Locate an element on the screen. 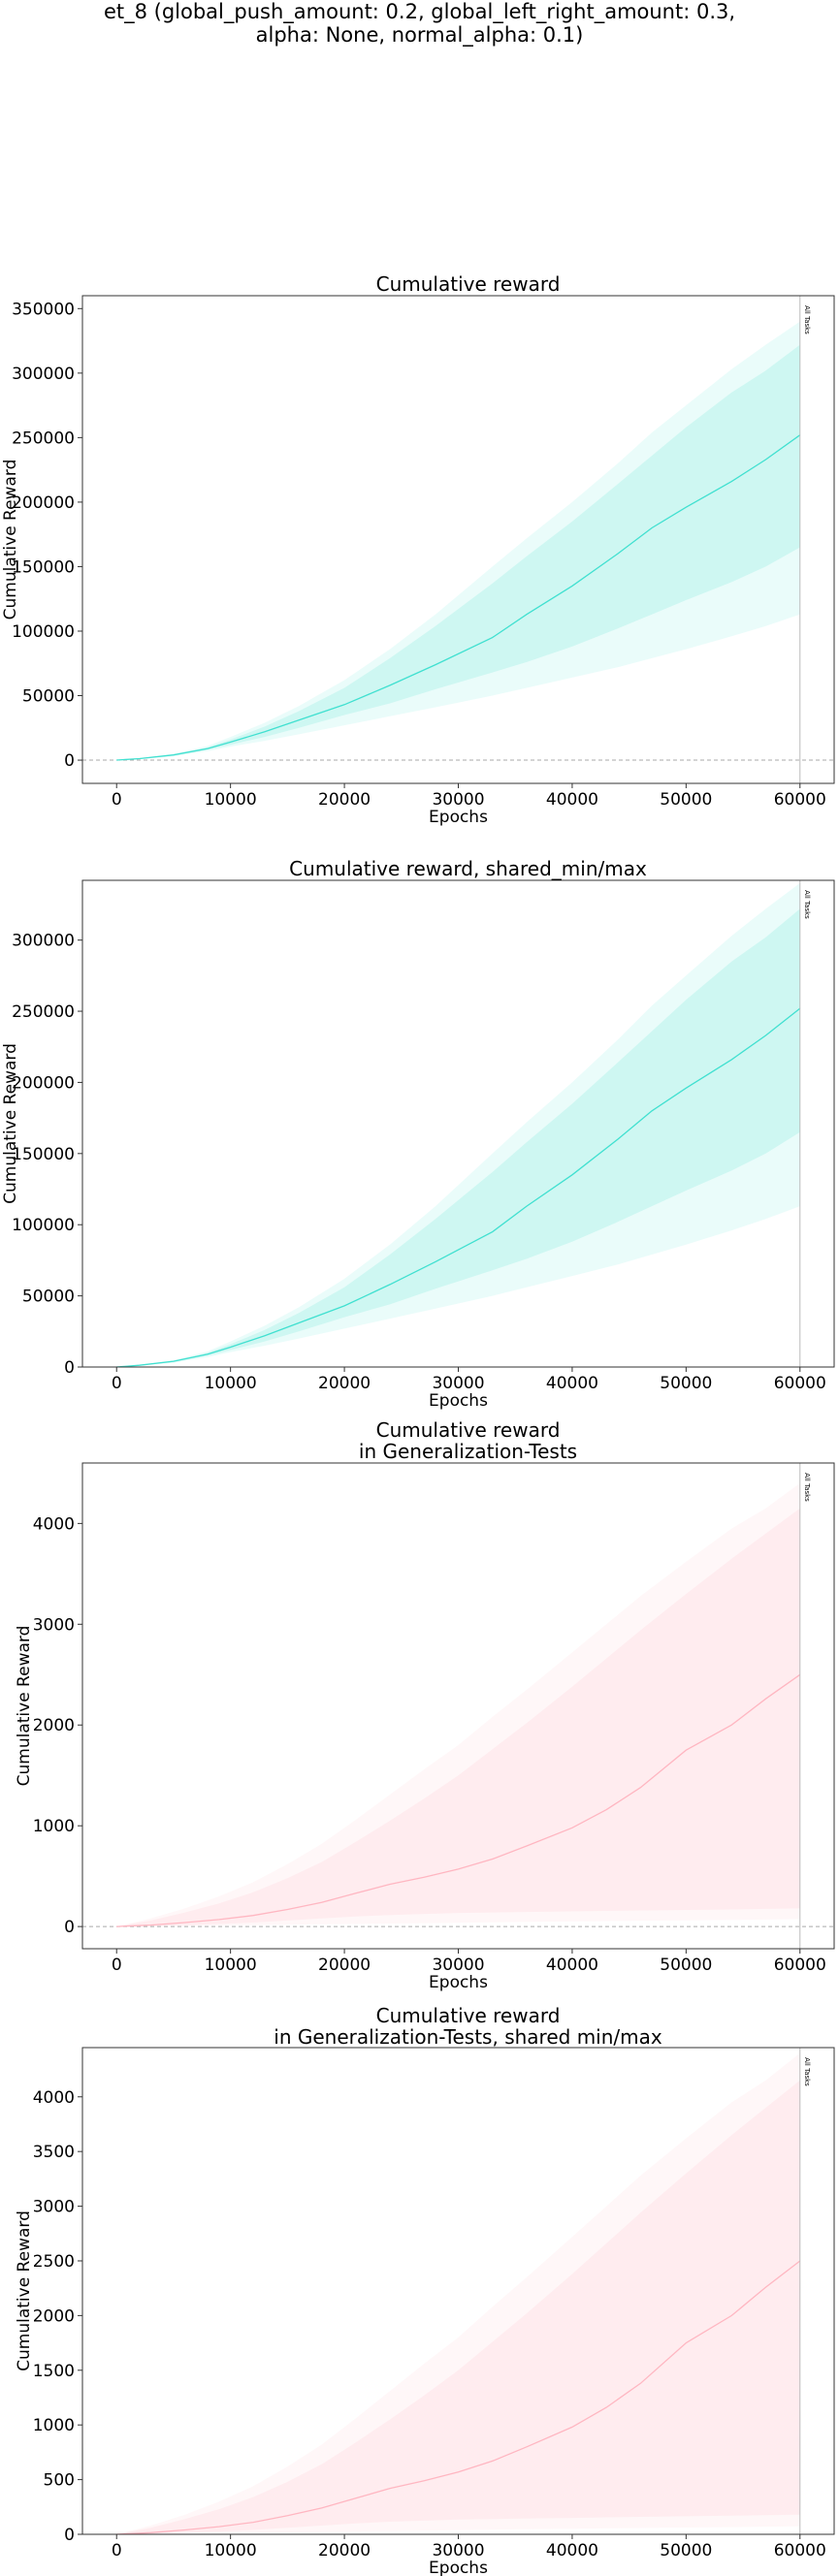 This screenshot has width=839, height=2576. y-tick-label: 1500 is located at coordinates (54, 2371).